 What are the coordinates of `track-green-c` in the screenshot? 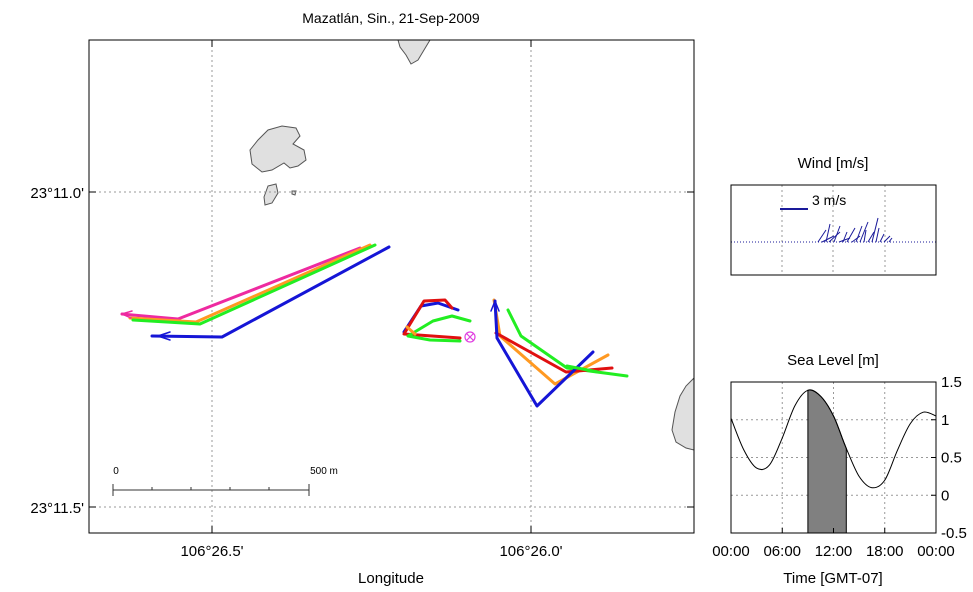 It's located at (439, 328).